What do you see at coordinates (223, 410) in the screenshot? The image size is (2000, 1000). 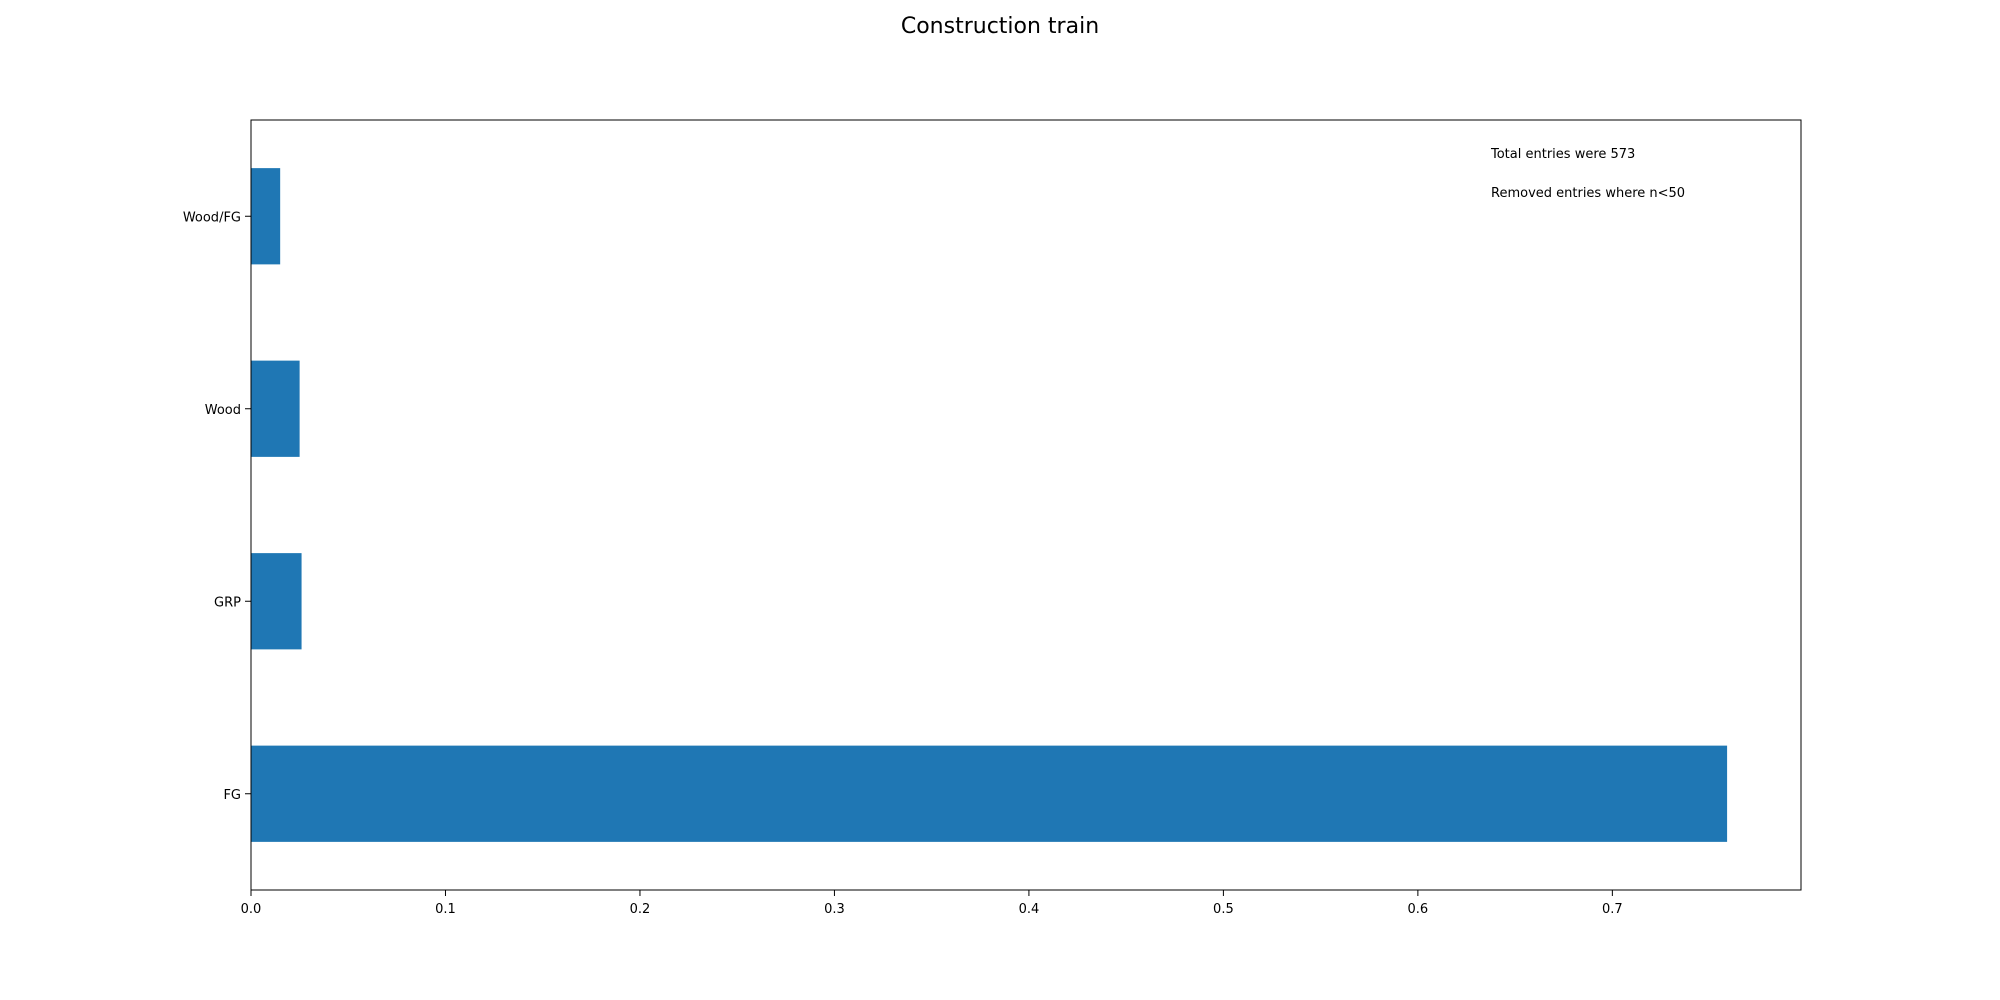 I see `y-tick-label: Wood` at bounding box center [223, 410].